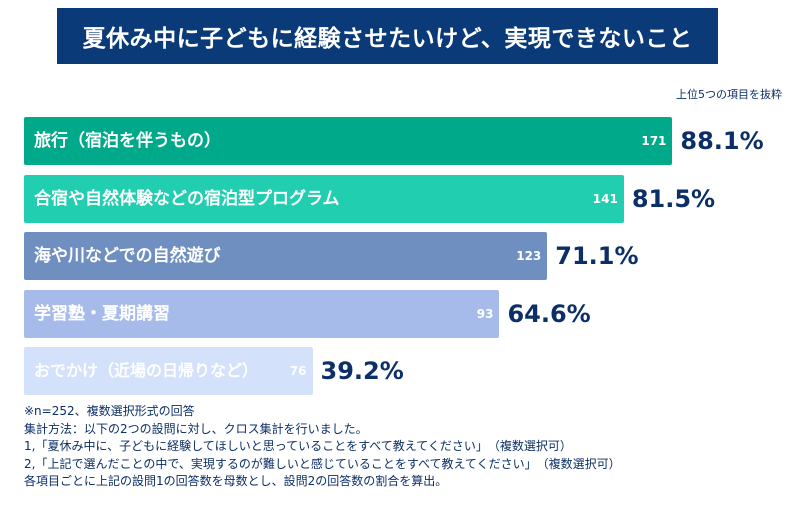  Describe the element at coordinates (387, 36) in the screenshot. I see `chart-title: 夏休み中に子どもに経験させたいけど、実現できないこと` at that location.